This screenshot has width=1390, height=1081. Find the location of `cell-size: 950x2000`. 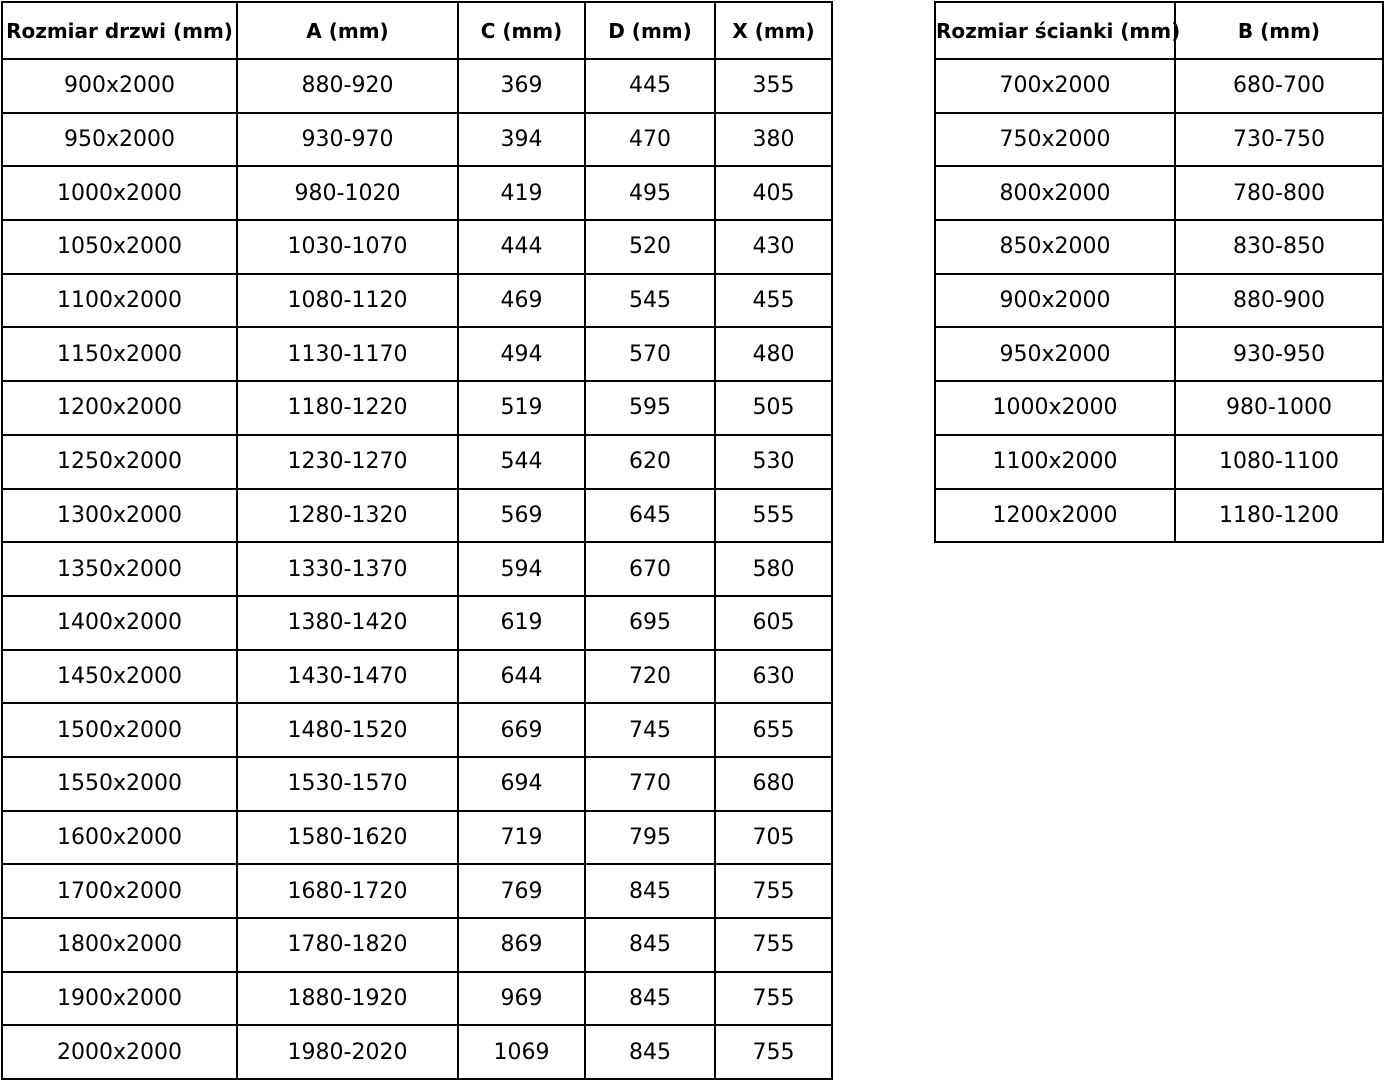

cell-size: 950x2000 is located at coordinates (119, 139).